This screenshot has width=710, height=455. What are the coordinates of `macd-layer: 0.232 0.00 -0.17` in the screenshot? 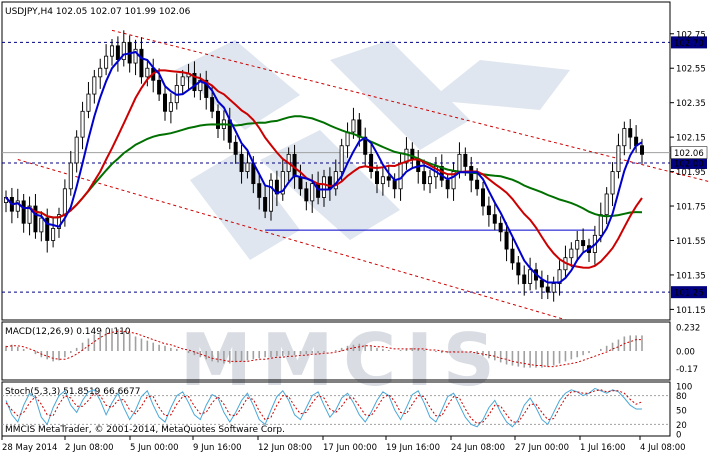 It's located at (352, 349).